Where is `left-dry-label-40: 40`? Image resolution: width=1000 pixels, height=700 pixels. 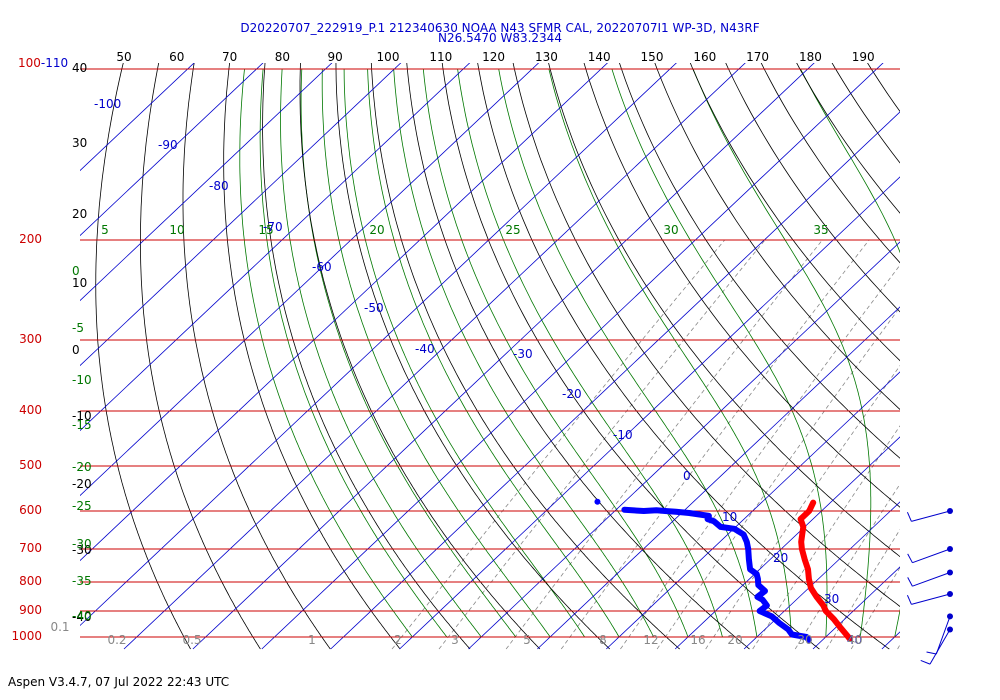 left-dry-label-40: 40 is located at coordinates (79, 68).